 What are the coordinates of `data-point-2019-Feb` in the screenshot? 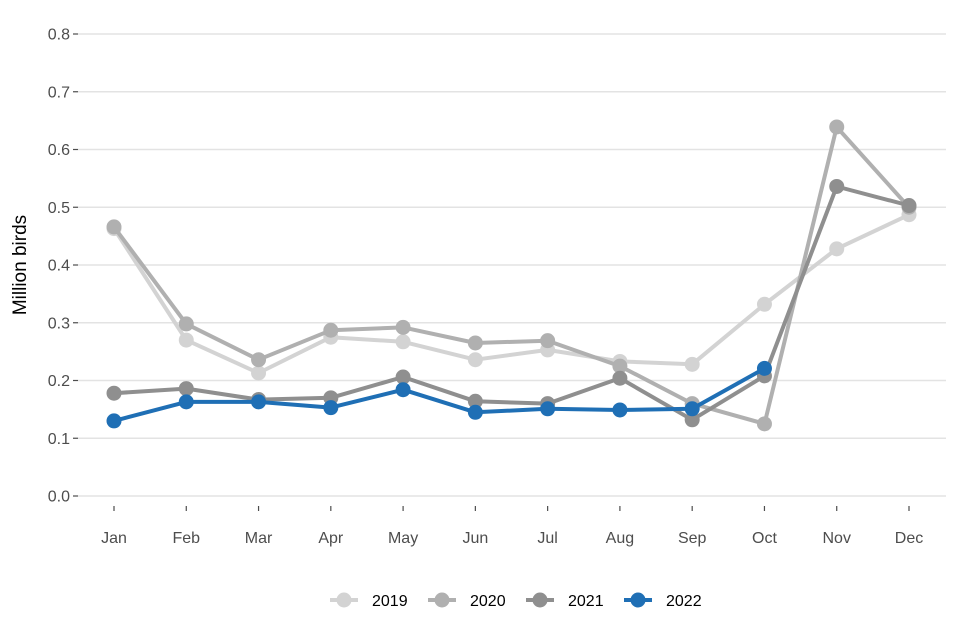 It's located at (186, 340).